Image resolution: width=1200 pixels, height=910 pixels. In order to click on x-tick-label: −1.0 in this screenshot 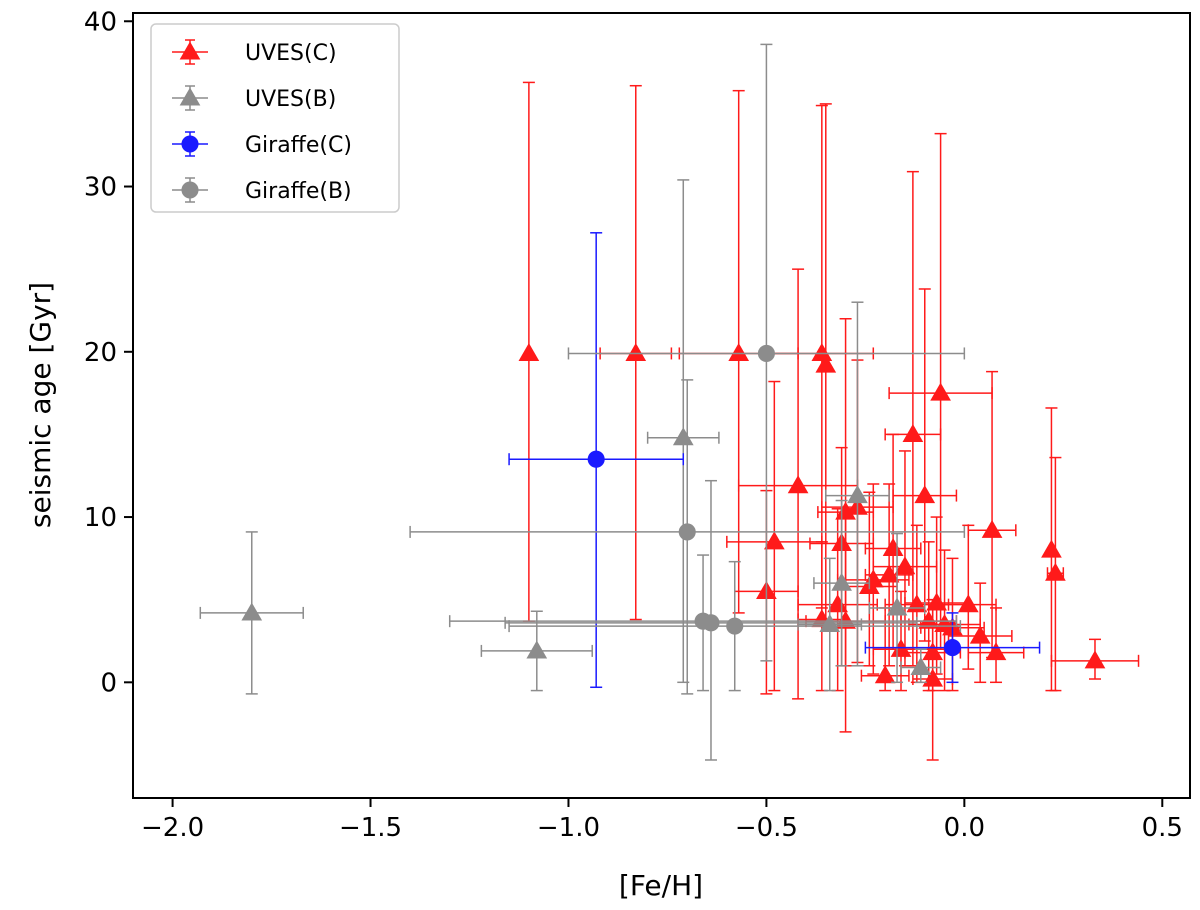, I will do `click(568, 828)`.